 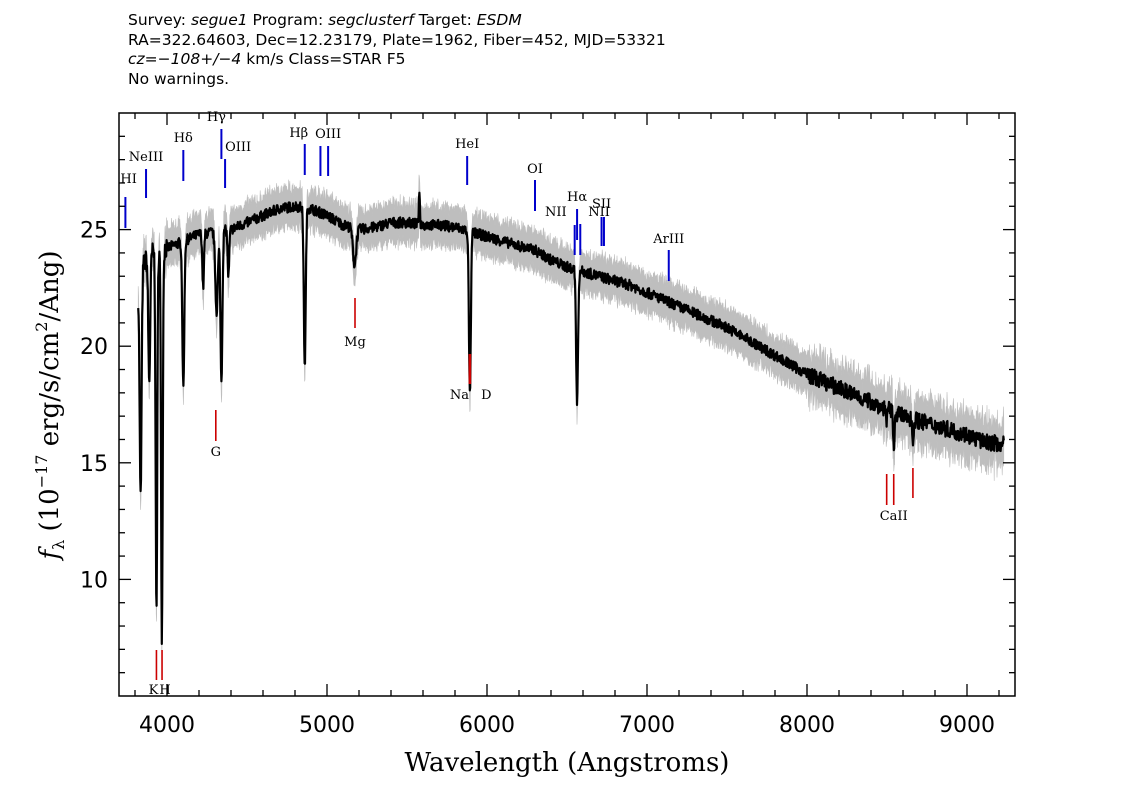 I want to click on emission-label-hei: HeI, so click(x=467, y=144).